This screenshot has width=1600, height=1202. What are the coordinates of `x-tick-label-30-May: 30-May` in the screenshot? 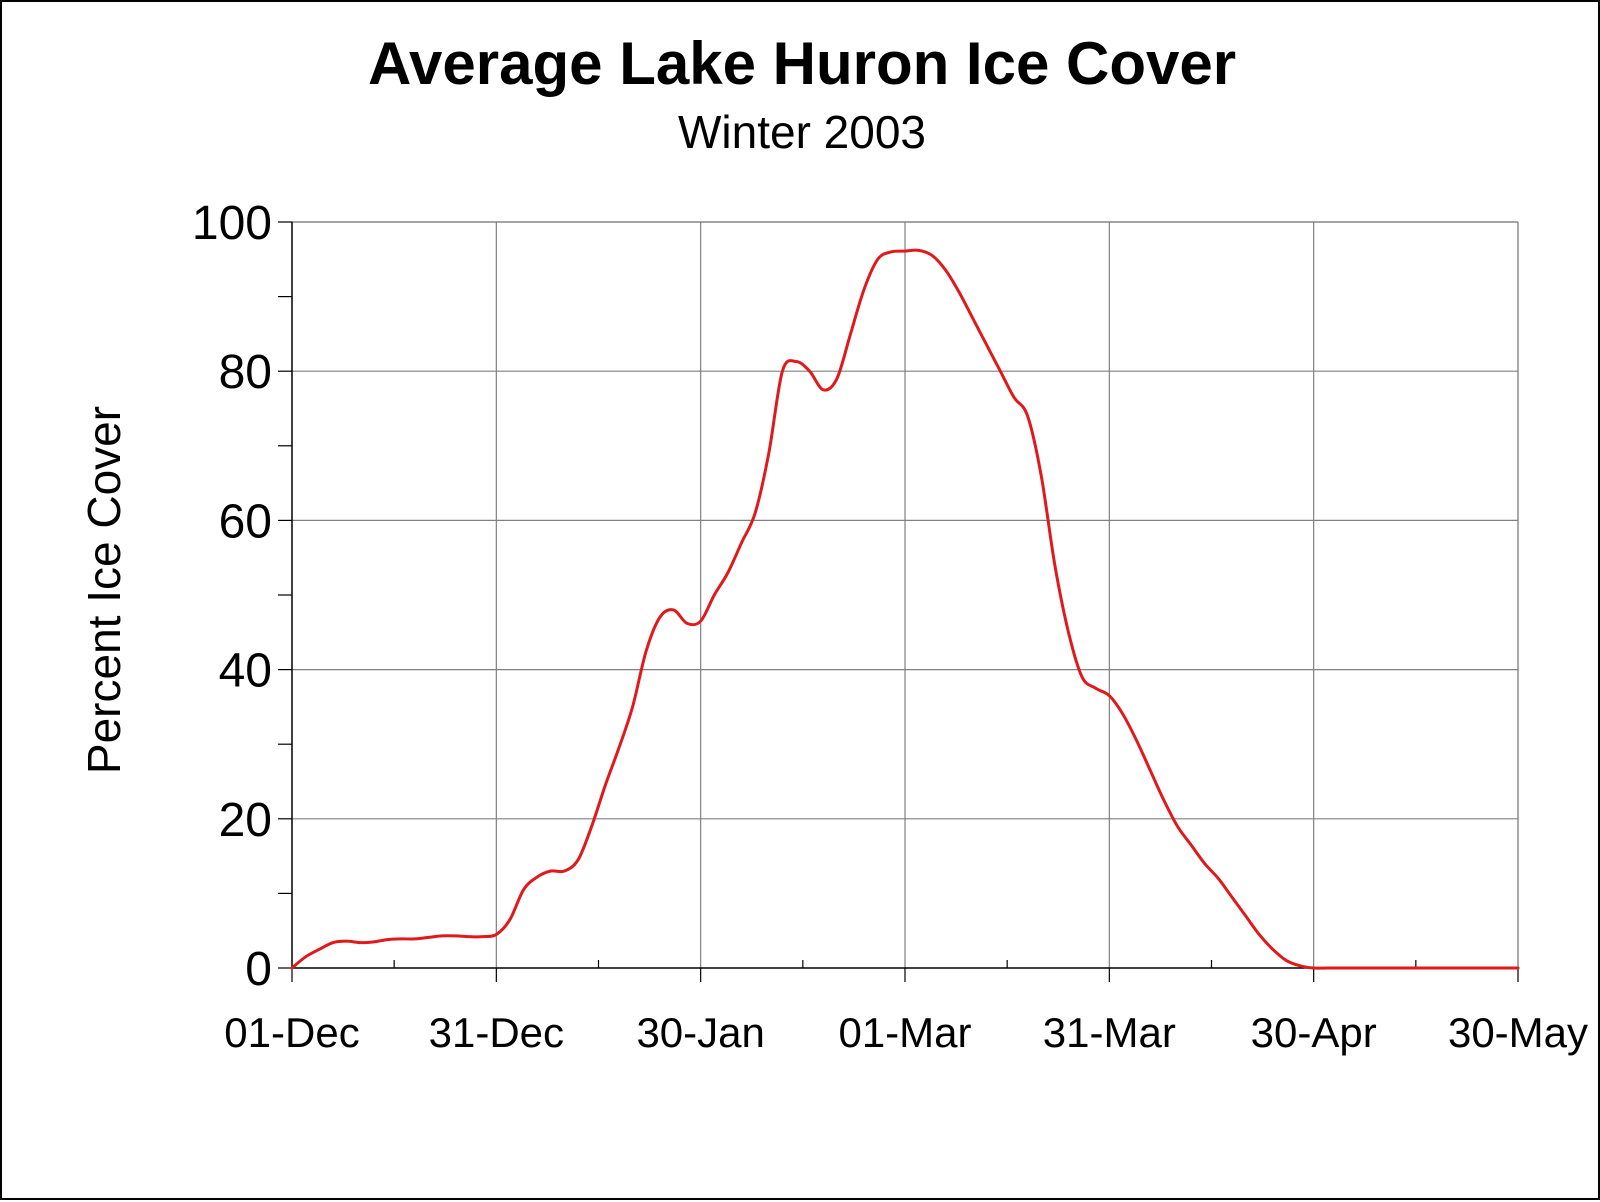 It's located at (1518, 1032).